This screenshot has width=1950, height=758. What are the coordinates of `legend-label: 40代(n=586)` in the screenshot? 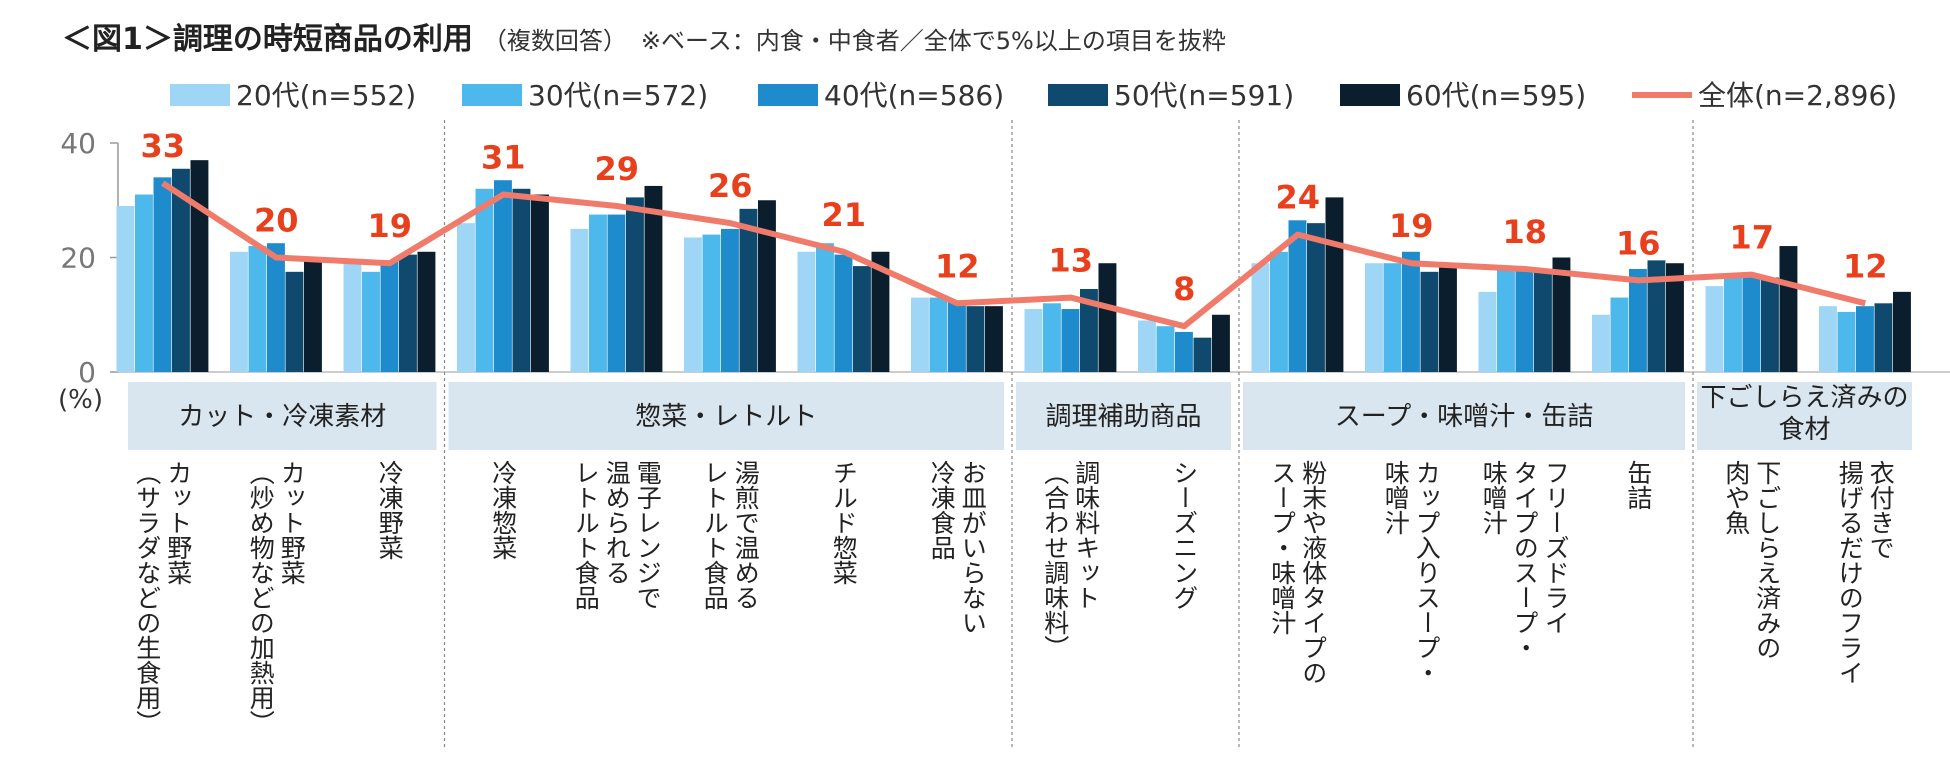 It's located at (914, 95).